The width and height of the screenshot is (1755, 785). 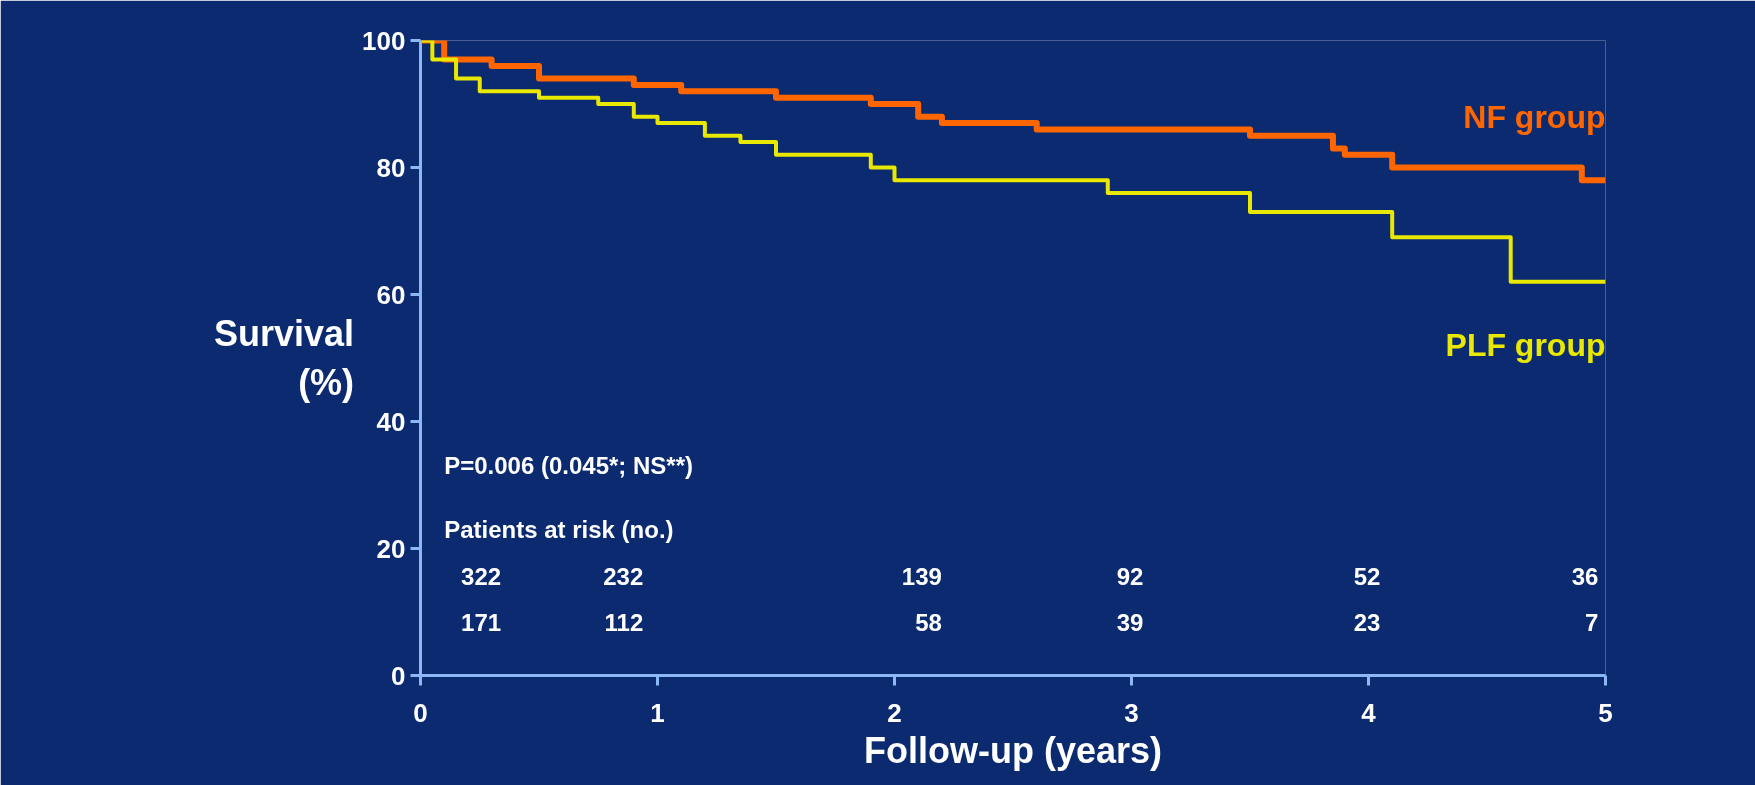 What do you see at coordinates (398, 675) in the screenshot?
I see `y-tick-label: 0` at bounding box center [398, 675].